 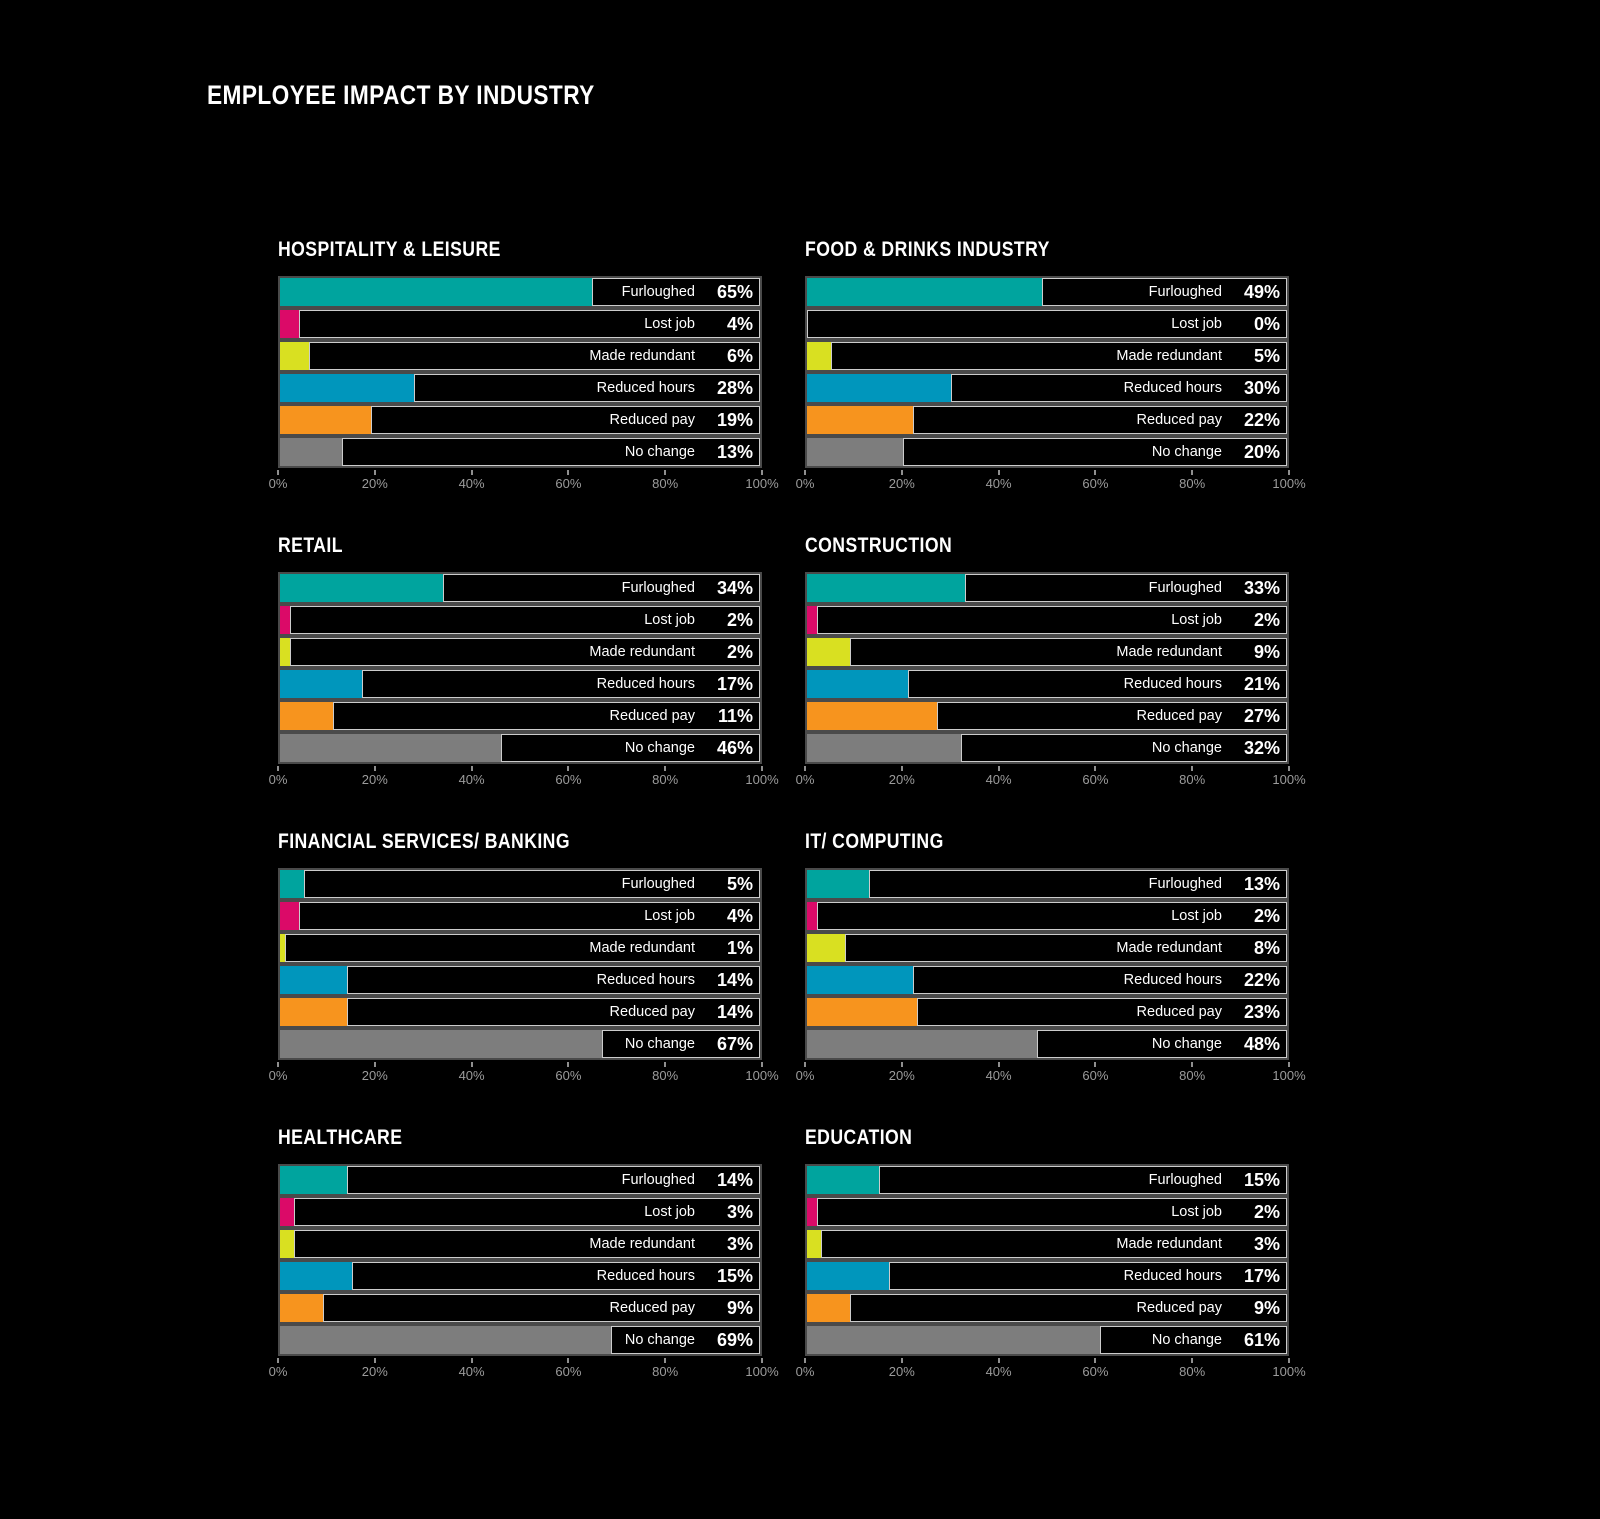 I want to click on bar-row-lost-job: Lost job 3%, so click(x=520, y=1212).